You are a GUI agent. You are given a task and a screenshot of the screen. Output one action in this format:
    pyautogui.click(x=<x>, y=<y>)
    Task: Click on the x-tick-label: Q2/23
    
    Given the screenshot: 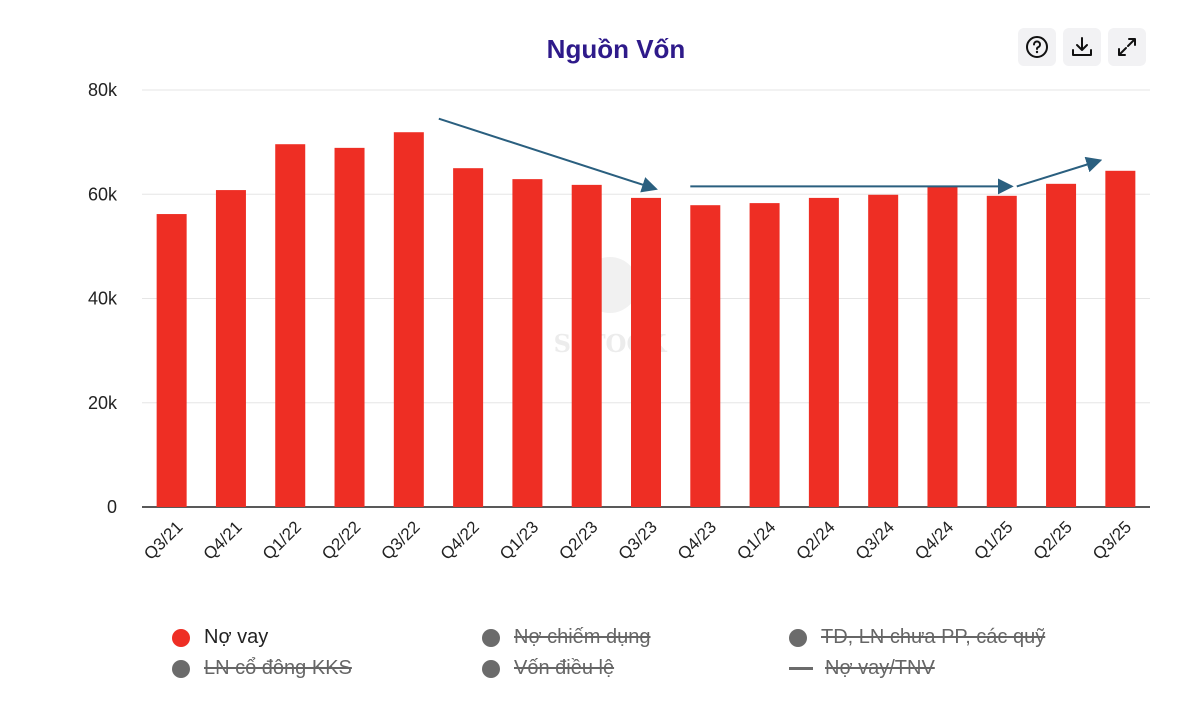 What is the action you would take?
    pyautogui.click(x=578, y=540)
    